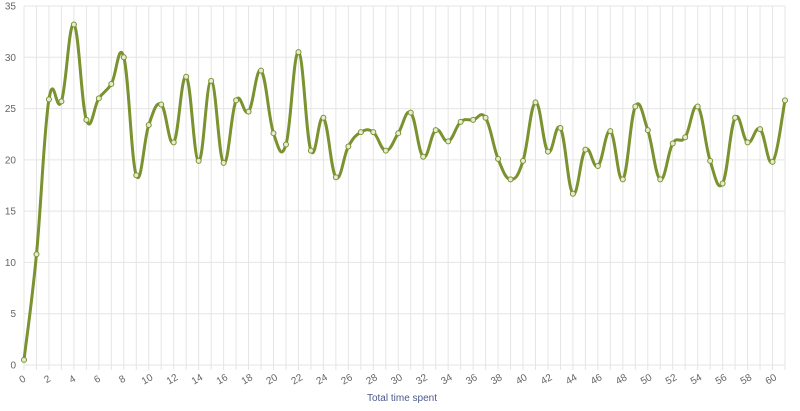  Describe the element at coordinates (323, 379) in the screenshot. I see `x-tick-label: 24` at that location.